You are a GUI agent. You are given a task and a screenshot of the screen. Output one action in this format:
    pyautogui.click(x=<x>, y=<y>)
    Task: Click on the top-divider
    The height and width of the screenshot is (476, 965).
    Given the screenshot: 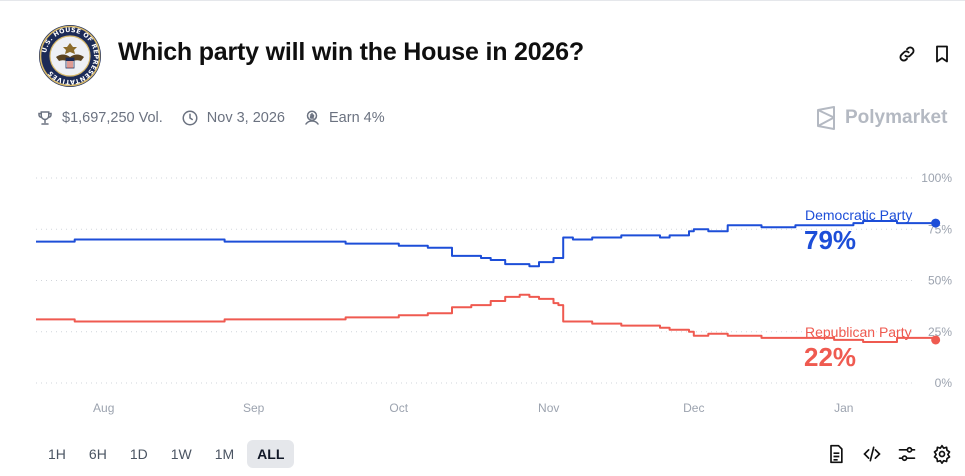 What is the action you would take?
    pyautogui.click(x=482, y=0)
    